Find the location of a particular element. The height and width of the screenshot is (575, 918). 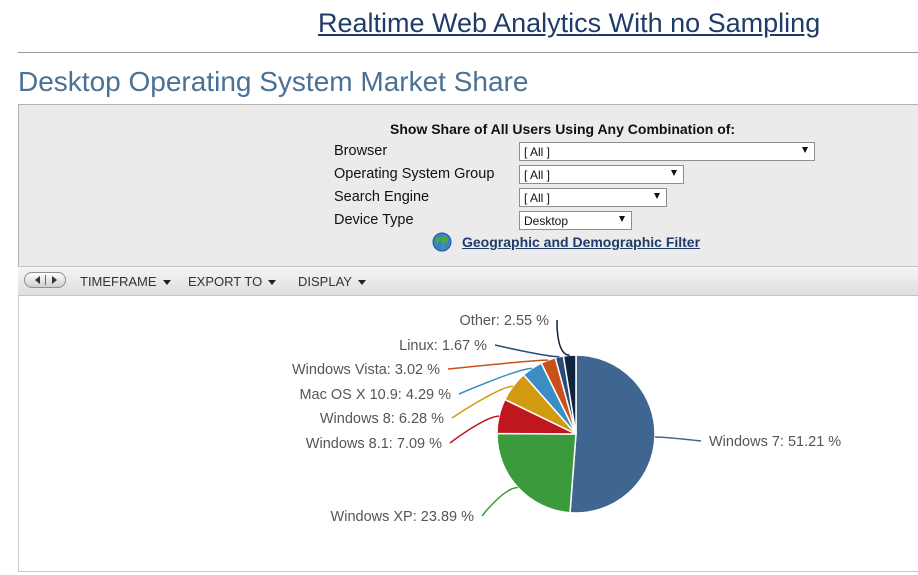

slice-label: Windows 8: 6.28 % is located at coordinates (382, 419).